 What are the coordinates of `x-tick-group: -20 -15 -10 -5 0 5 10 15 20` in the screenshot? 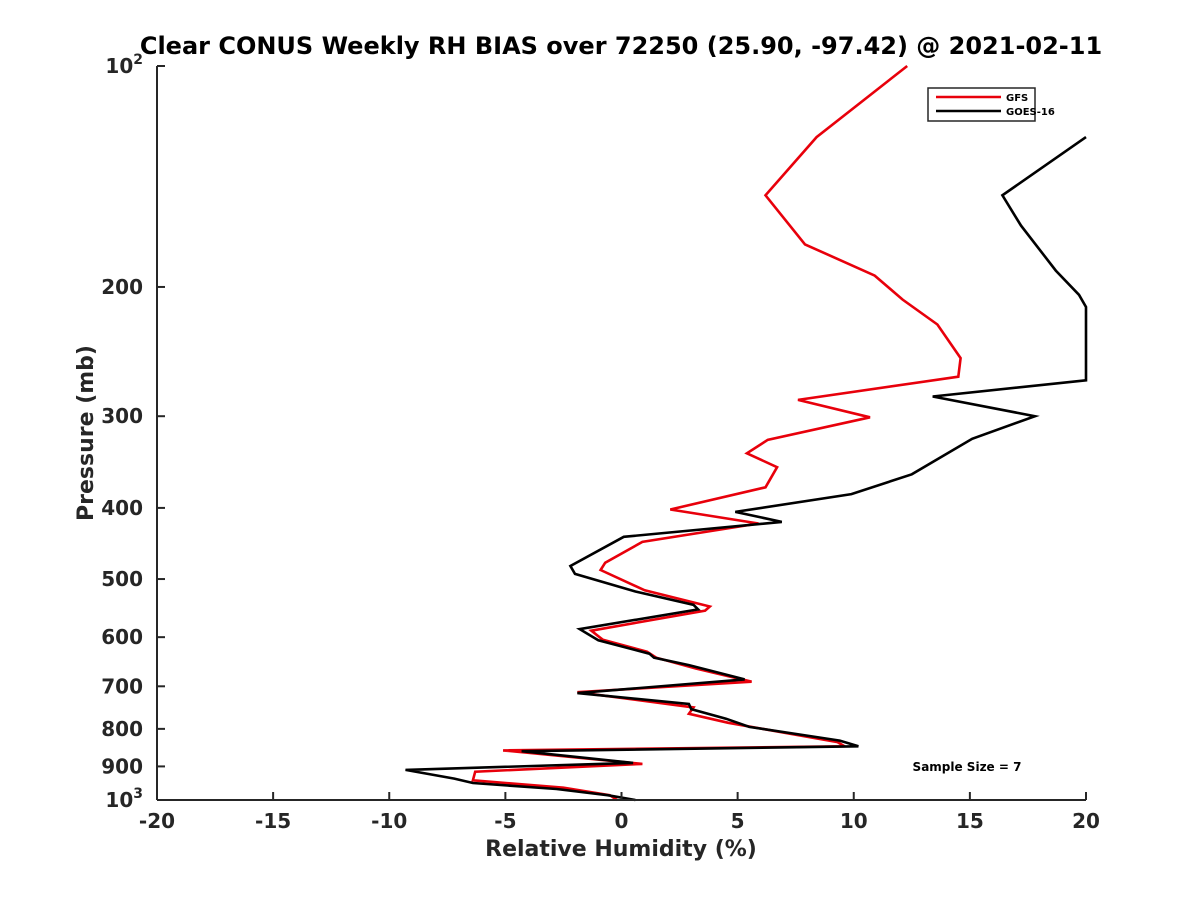 It's located at (619, 812).